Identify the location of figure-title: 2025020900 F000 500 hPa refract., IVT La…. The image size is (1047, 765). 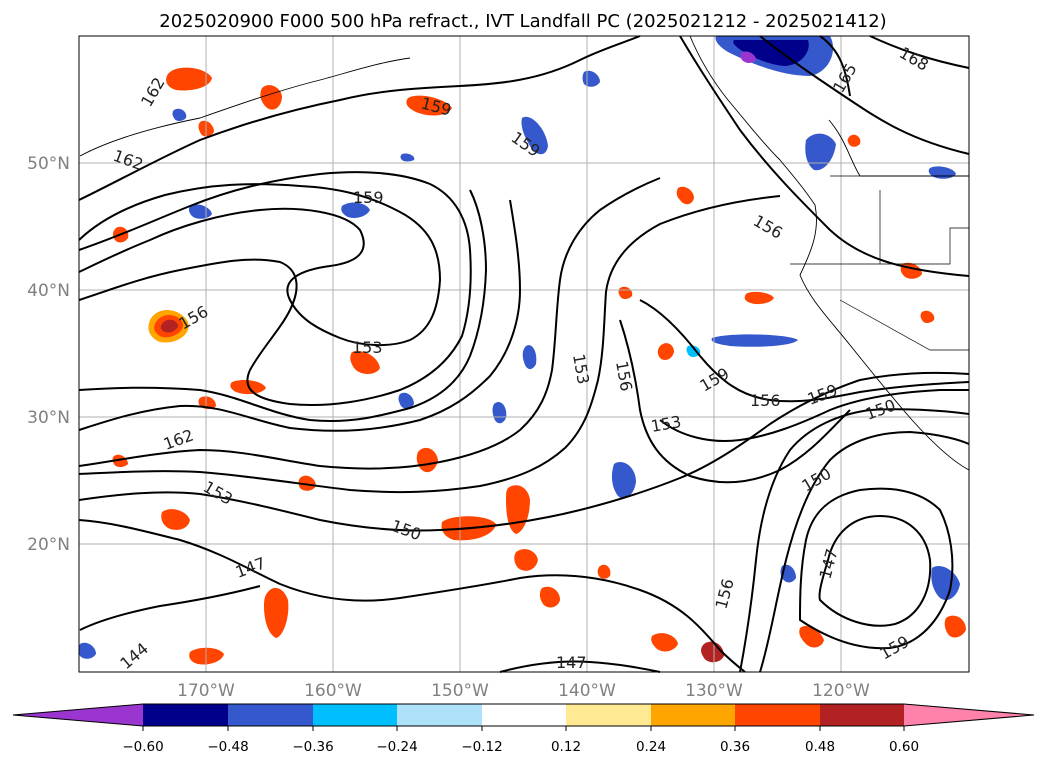
(522, 21).